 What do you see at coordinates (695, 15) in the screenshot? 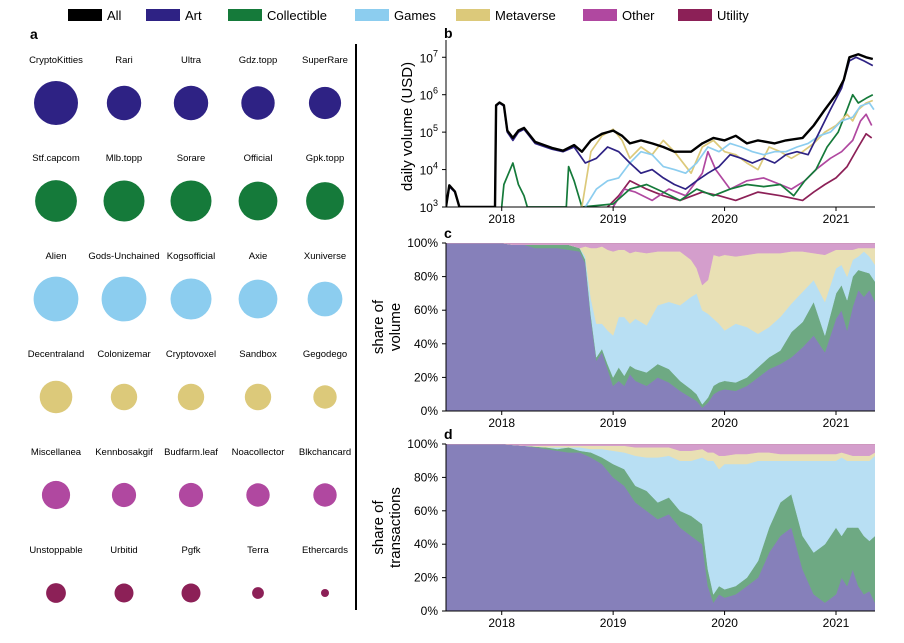
I see `legend-swatch-utility` at bounding box center [695, 15].